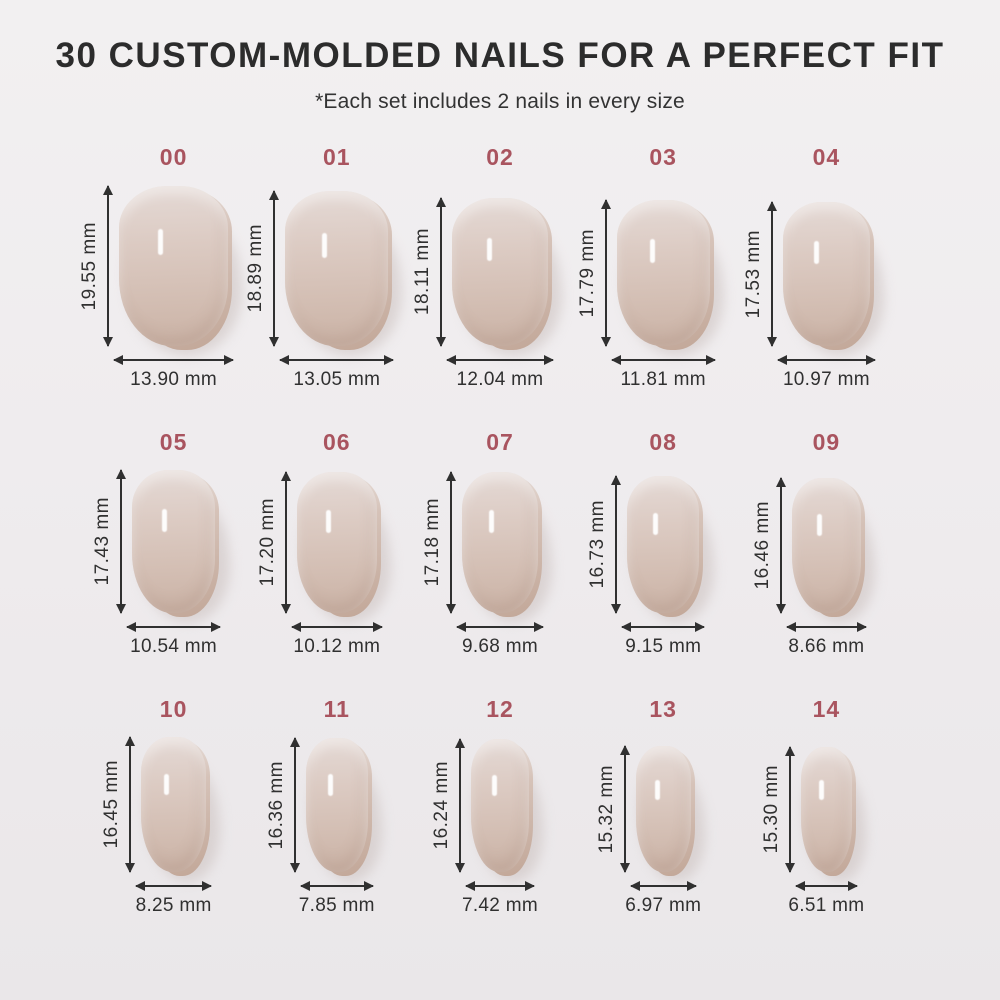 This screenshot has height=1000, width=1000. Describe the element at coordinates (267, 542) in the screenshot. I see `height-value: 17.20 mm` at that location.